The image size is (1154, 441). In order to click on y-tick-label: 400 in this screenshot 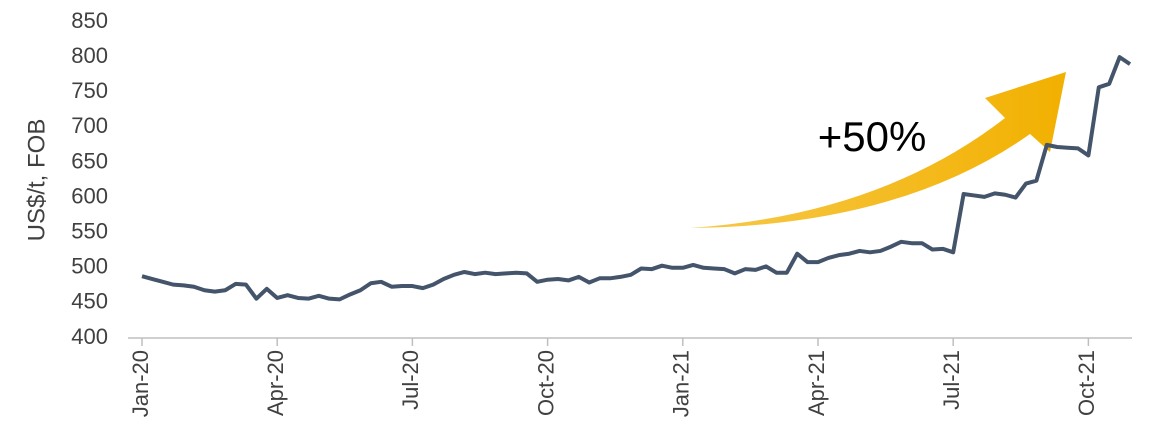, I will do `click(89, 336)`.